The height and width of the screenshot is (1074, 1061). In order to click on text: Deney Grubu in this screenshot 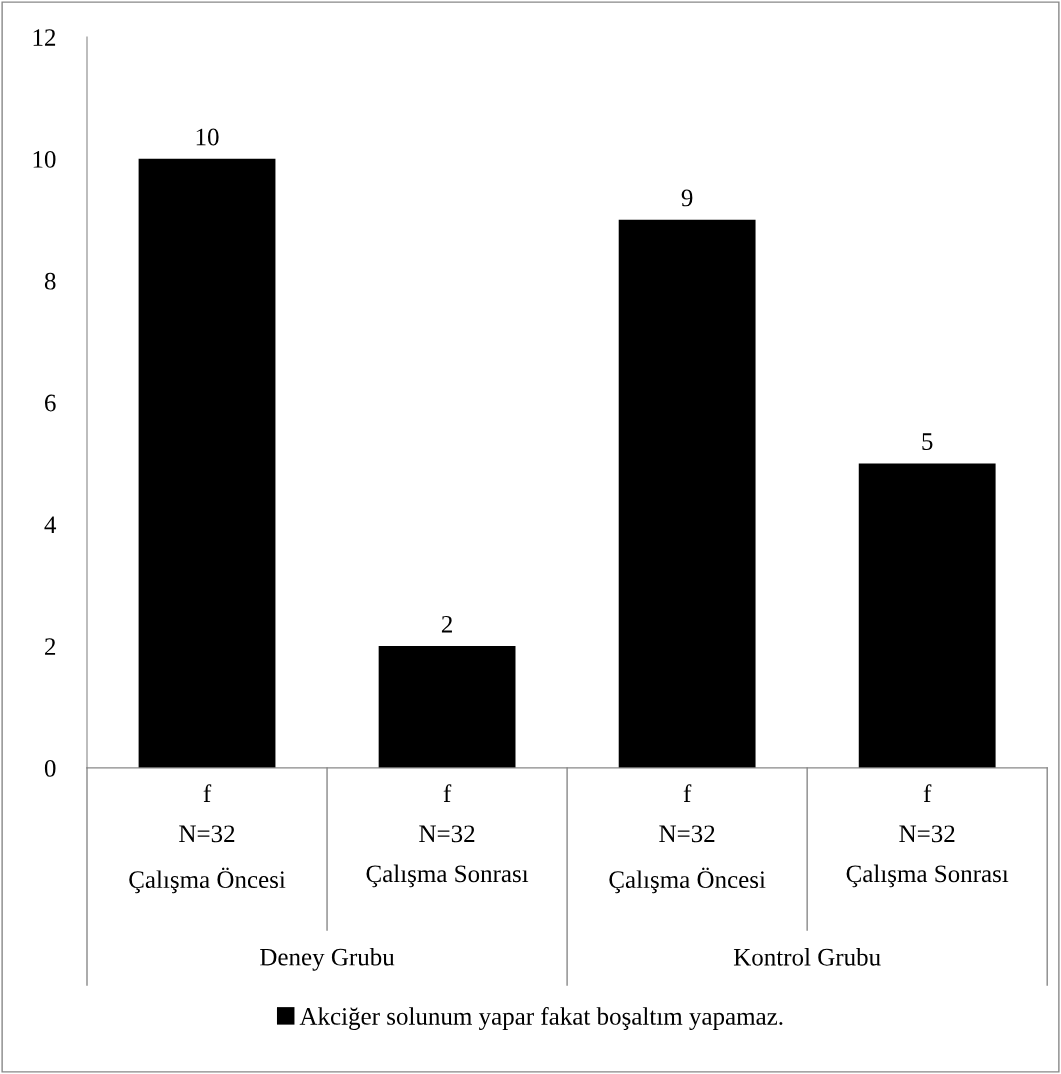, I will do `click(327, 959)`.